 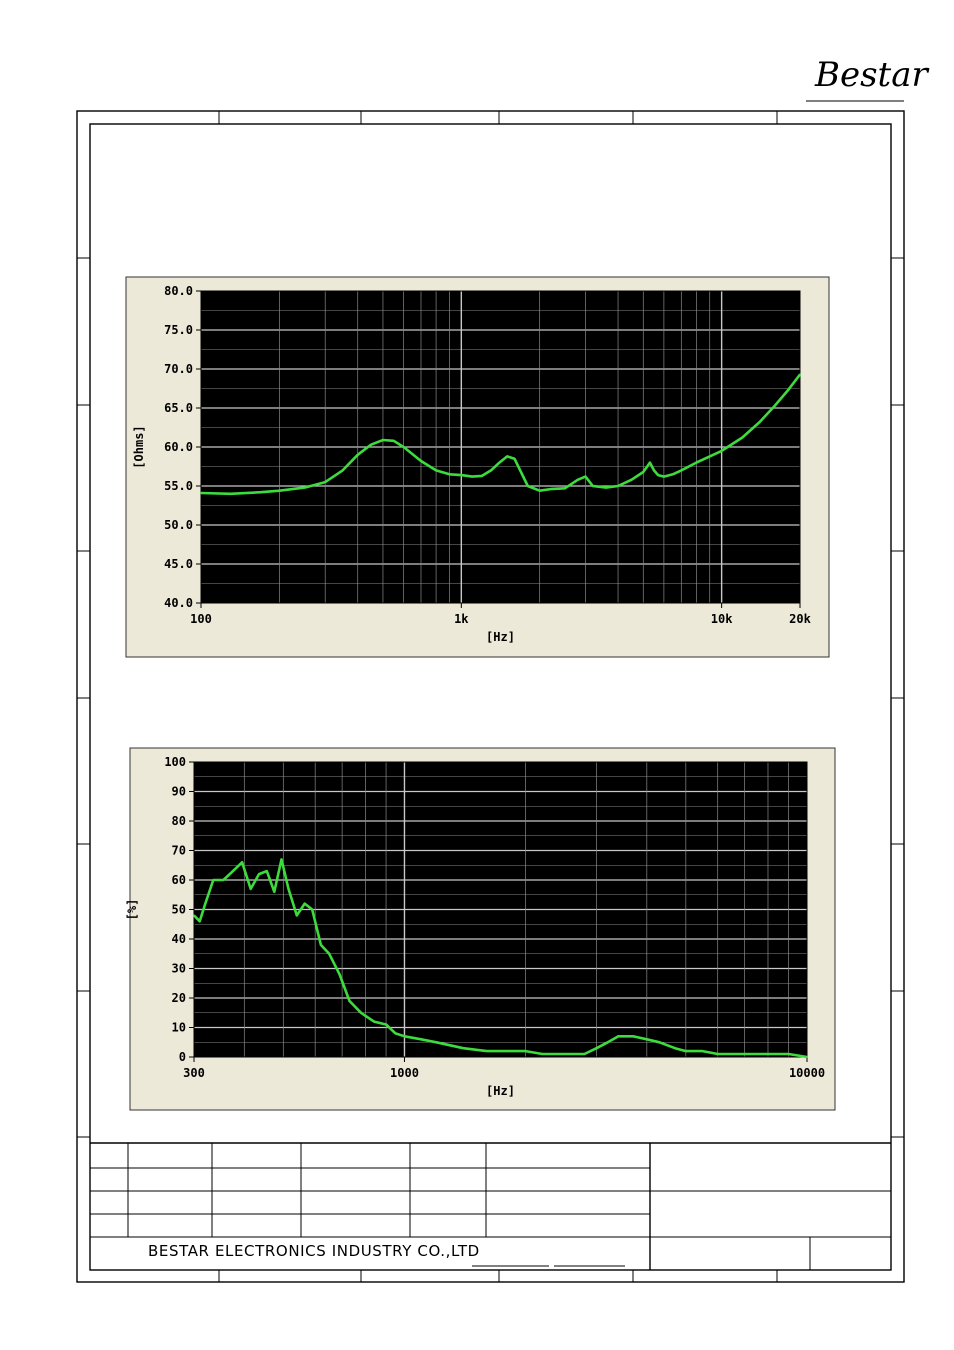 What do you see at coordinates (132, 910) in the screenshot?
I see `chart2-ylabel: [%]` at bounding box center [132, 910].